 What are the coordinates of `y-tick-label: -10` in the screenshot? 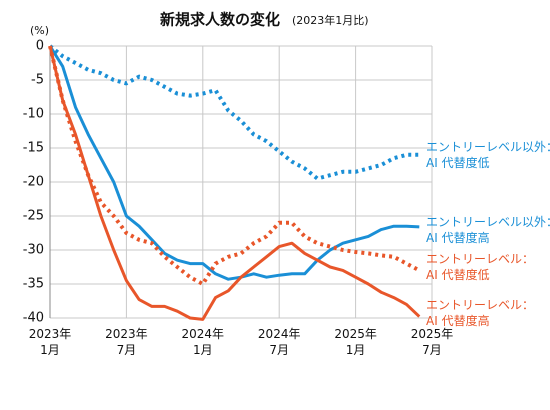 It's located at (33, 114).